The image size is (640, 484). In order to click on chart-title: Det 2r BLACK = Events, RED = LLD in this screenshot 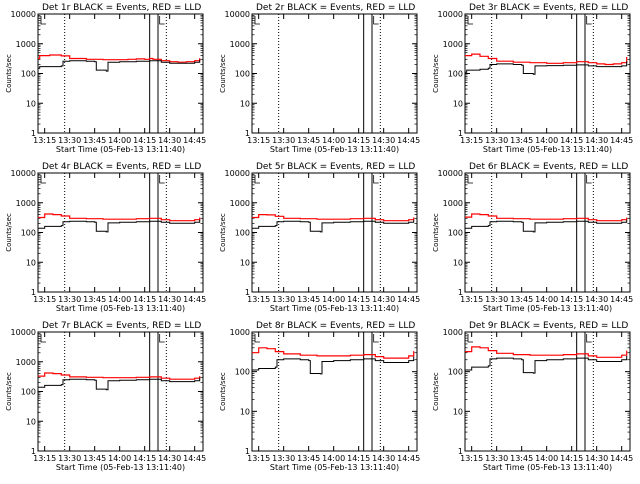, I will do `click(335, 8)`.